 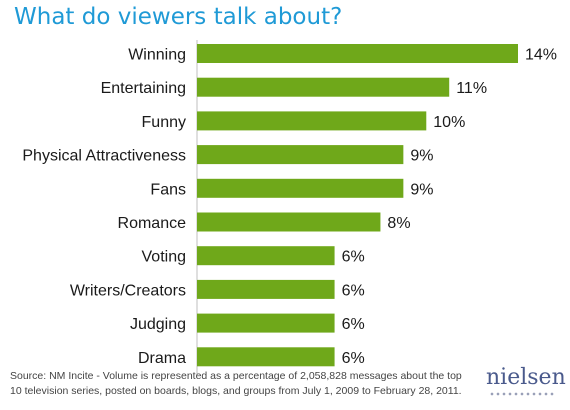 I want to click on category-label: Drama, so click(x=162, y=358).